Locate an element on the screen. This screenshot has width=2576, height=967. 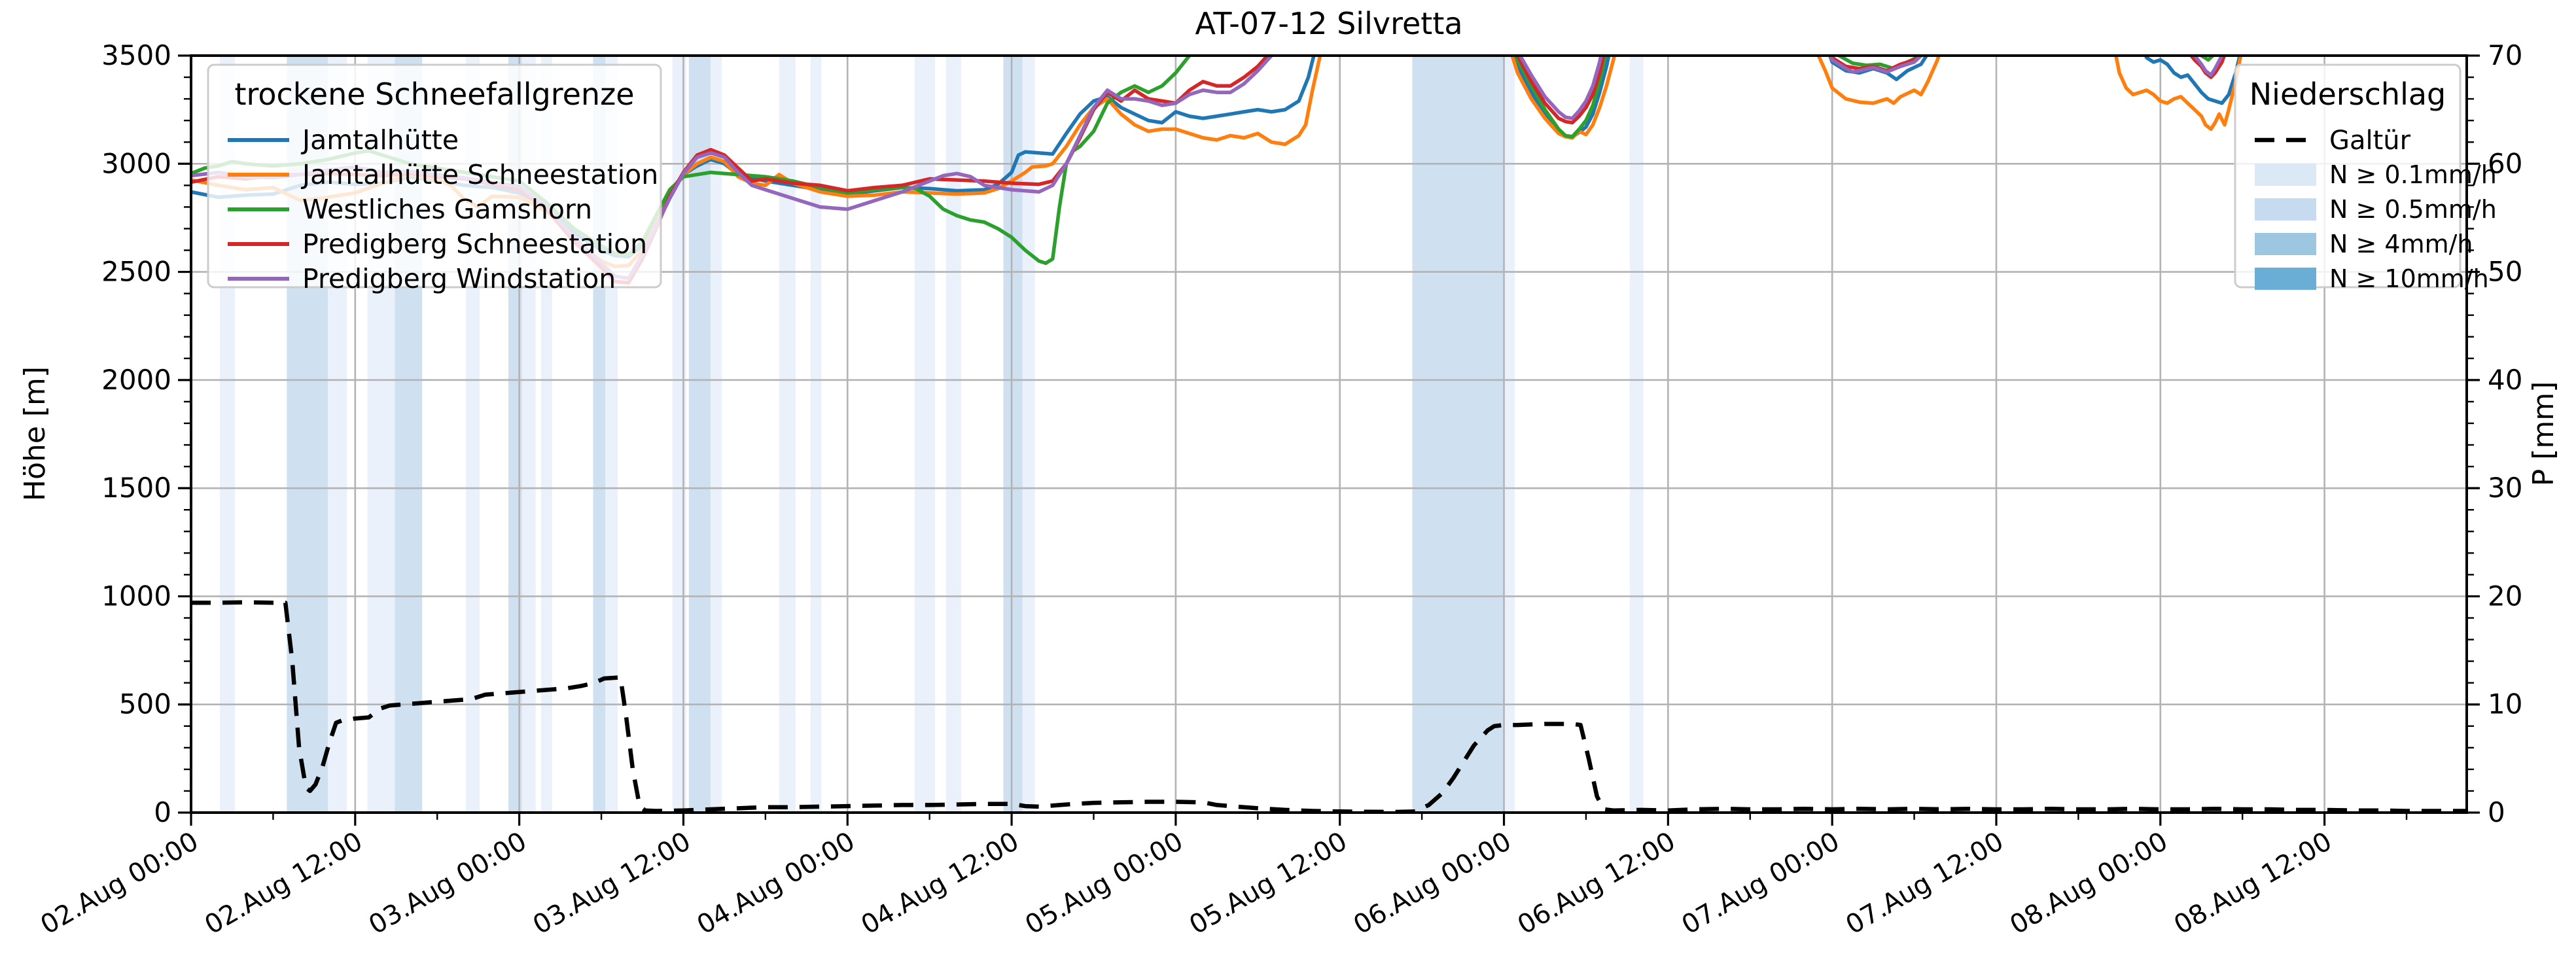
y-left-tick-label: 0 is located at coordinates (162, 812).